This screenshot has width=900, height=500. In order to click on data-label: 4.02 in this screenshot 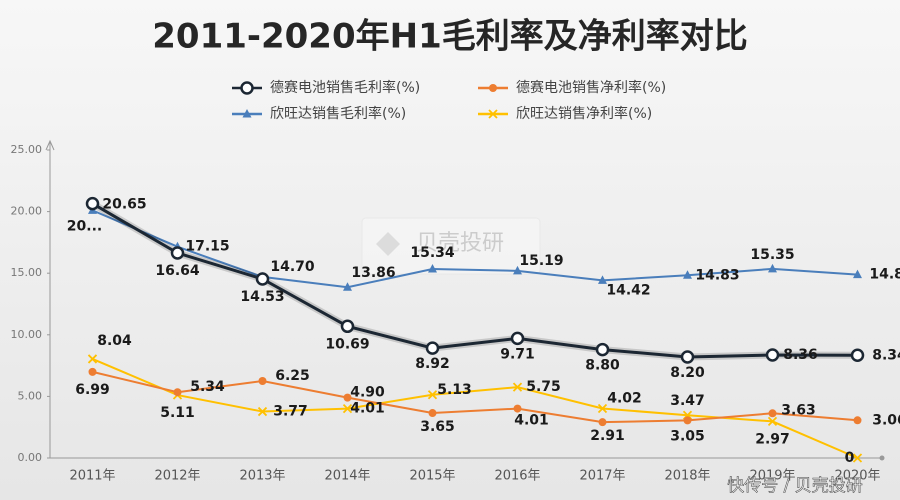, I will do `click(624, 398)`.